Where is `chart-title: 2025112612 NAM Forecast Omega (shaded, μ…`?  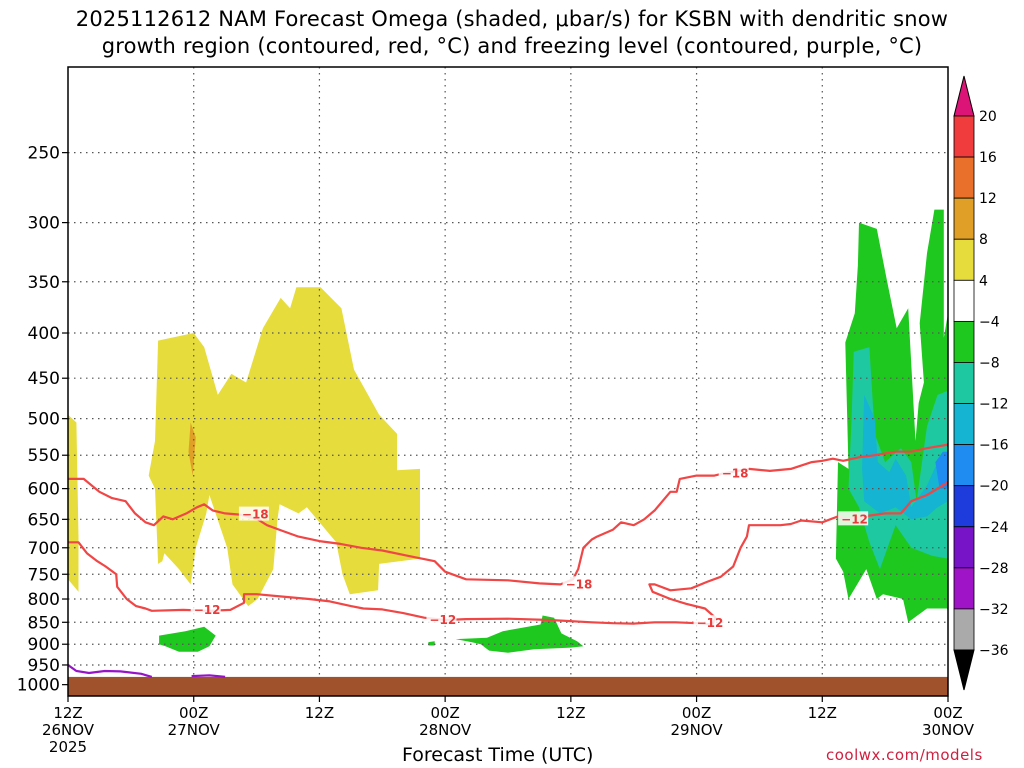
chart-title: 2025112612 NAM Forecast Omega (shaded, μ… is located at coordinates (512, 33).